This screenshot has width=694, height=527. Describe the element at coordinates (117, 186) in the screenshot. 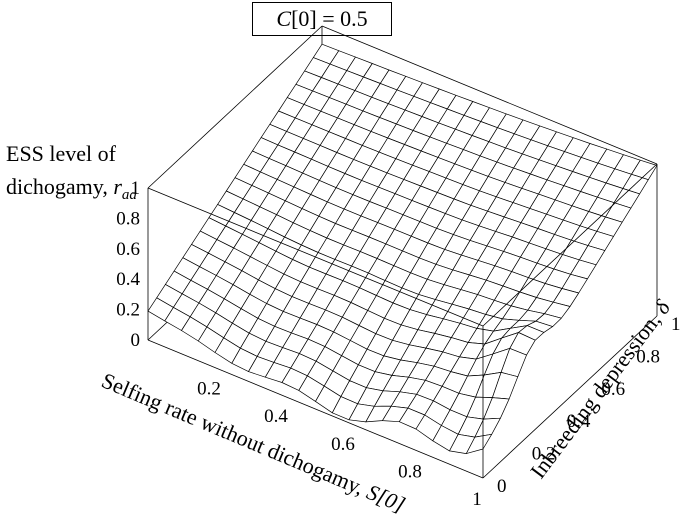

I see `z-axis-label-var: r` at that location.